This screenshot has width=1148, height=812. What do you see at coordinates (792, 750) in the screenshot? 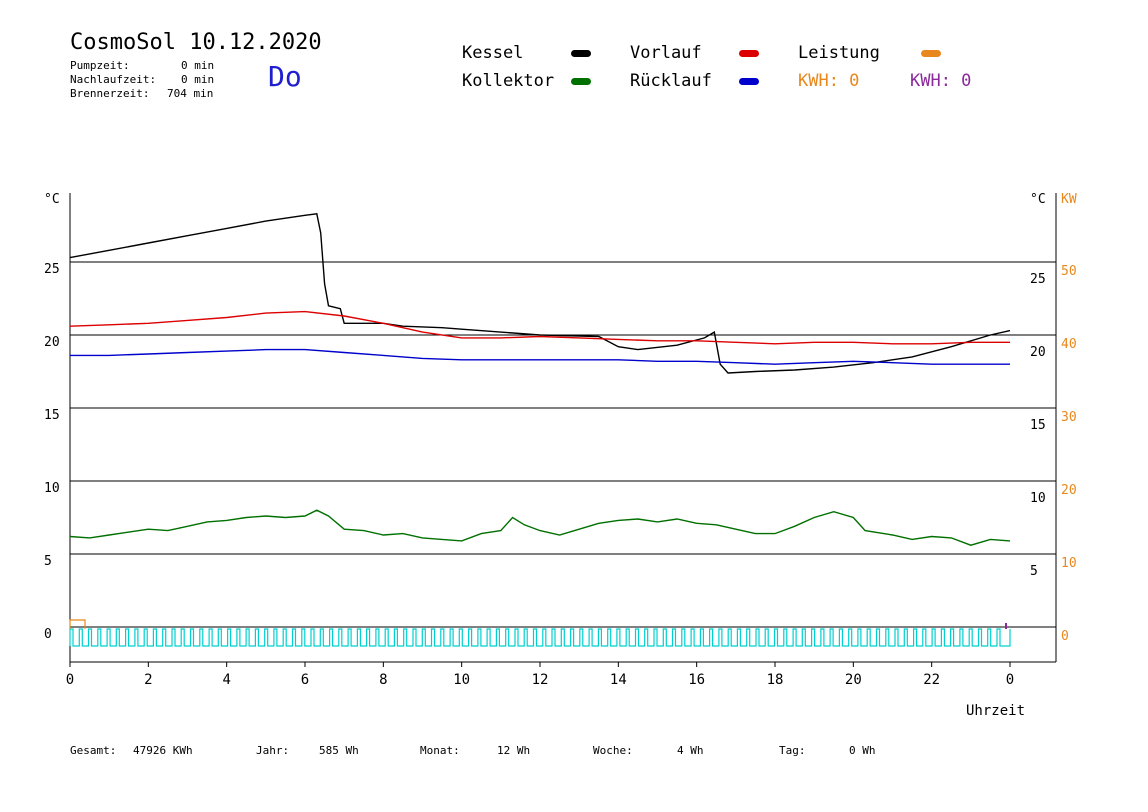
I see `footer-tag-label: Tag:` at bounding box center [792, 750].